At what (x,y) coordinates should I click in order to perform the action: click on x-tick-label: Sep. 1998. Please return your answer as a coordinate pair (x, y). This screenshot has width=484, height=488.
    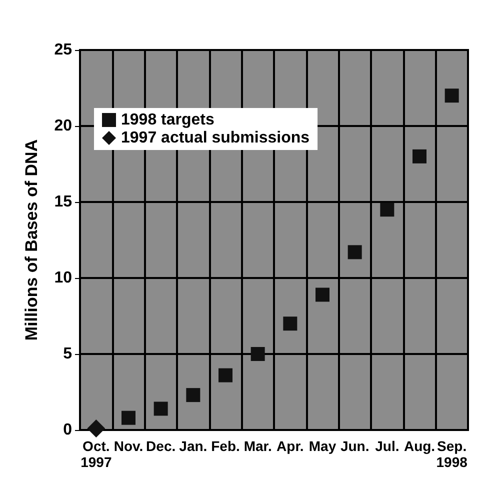
    Looking at the image, I should click on (452, 454).